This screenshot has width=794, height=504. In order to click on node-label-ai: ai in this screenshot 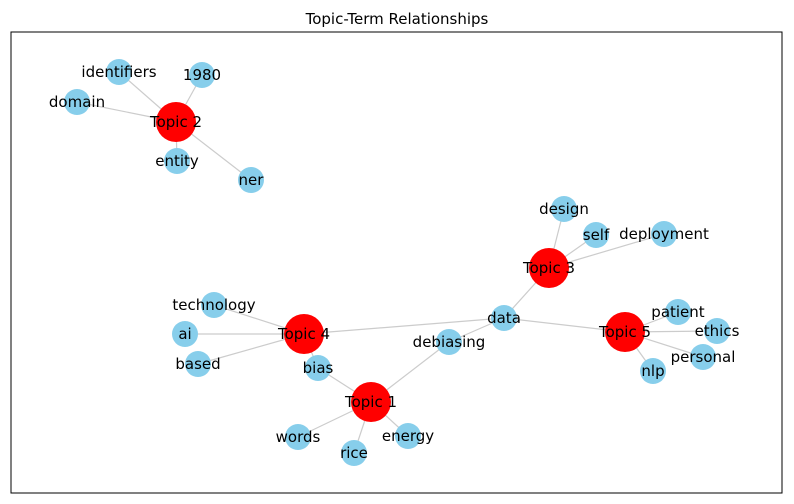, I will do `click(184, 334)`.